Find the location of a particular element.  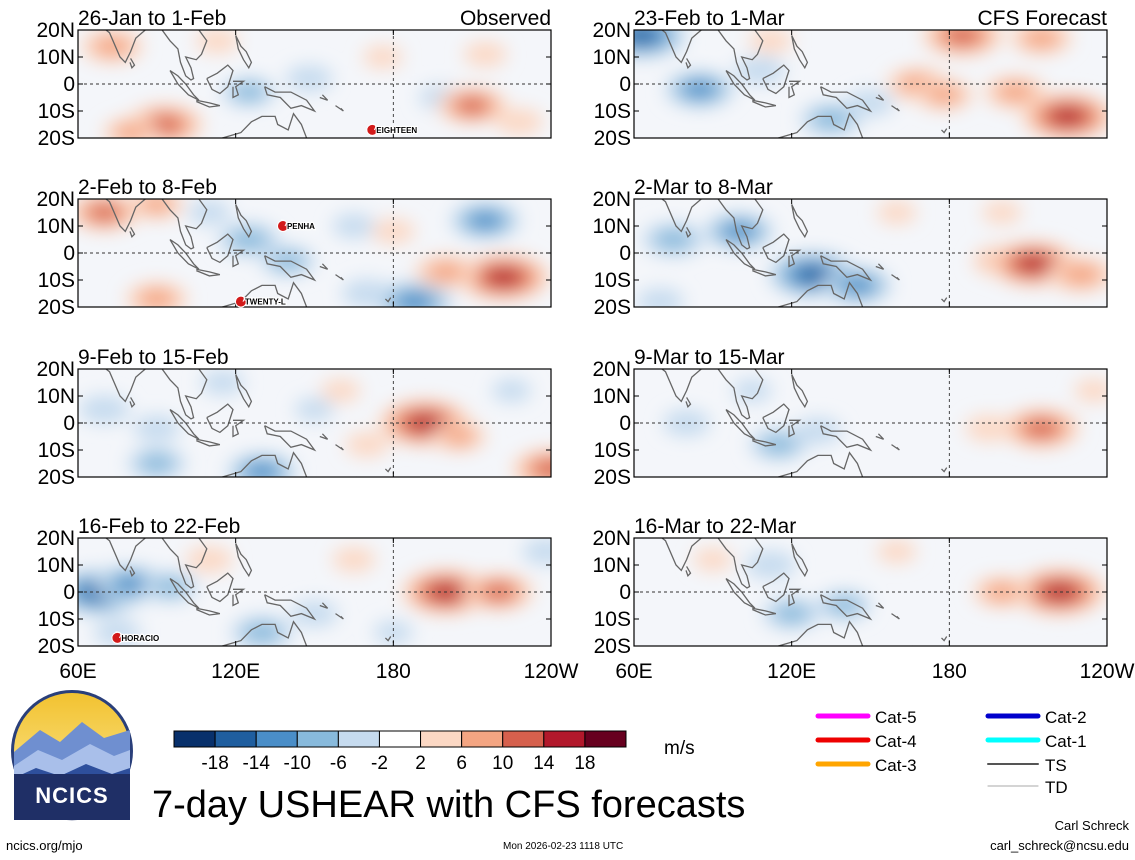

legend-label: Cat-3 is located at coordinates (896, 765).